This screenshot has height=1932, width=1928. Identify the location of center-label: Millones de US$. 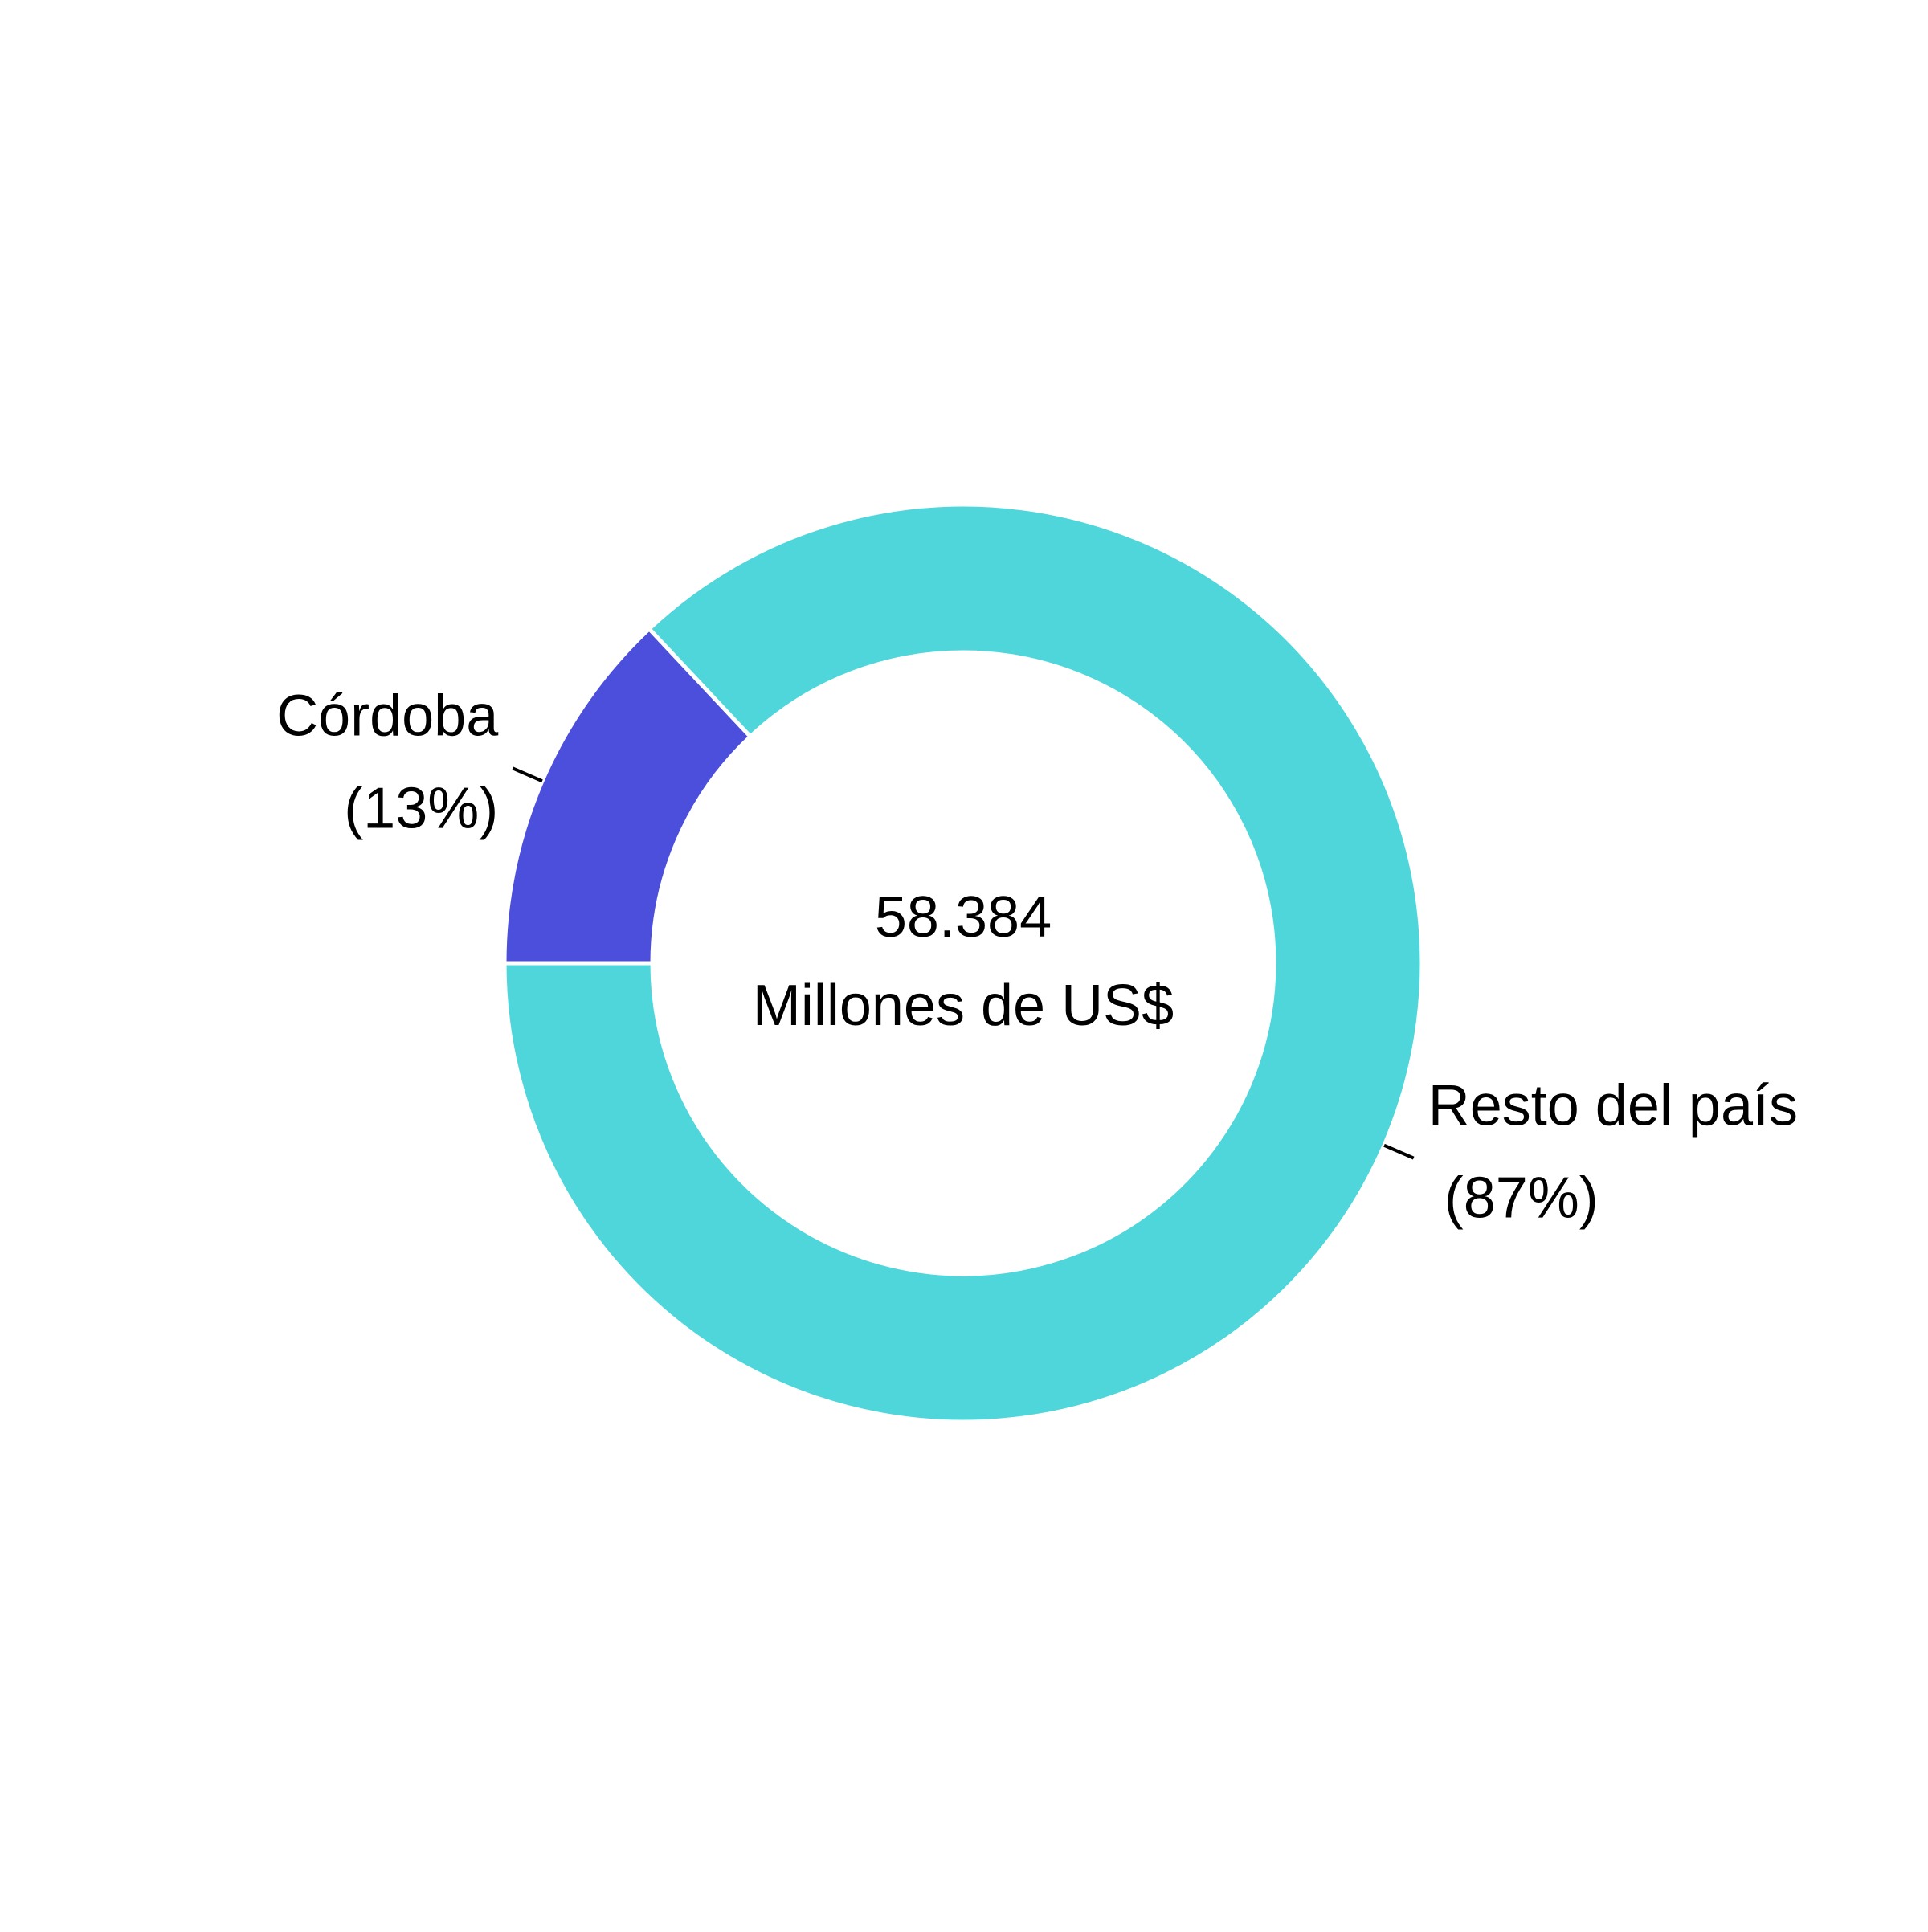
(963, 1006).